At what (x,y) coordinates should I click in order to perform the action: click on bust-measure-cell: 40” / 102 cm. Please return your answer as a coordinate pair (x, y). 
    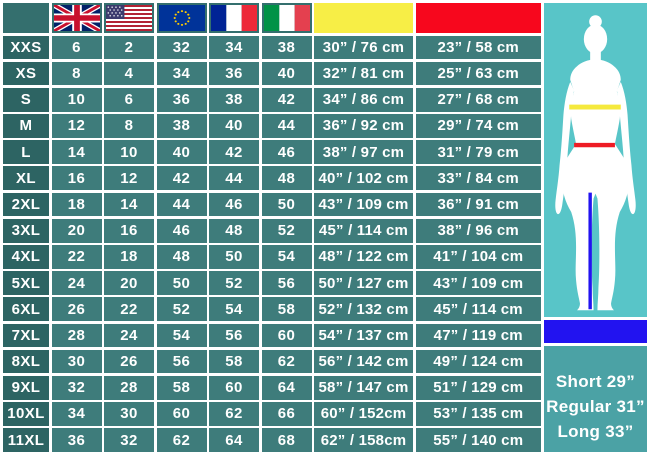
    Looking at the image, I should click on (363, 178).